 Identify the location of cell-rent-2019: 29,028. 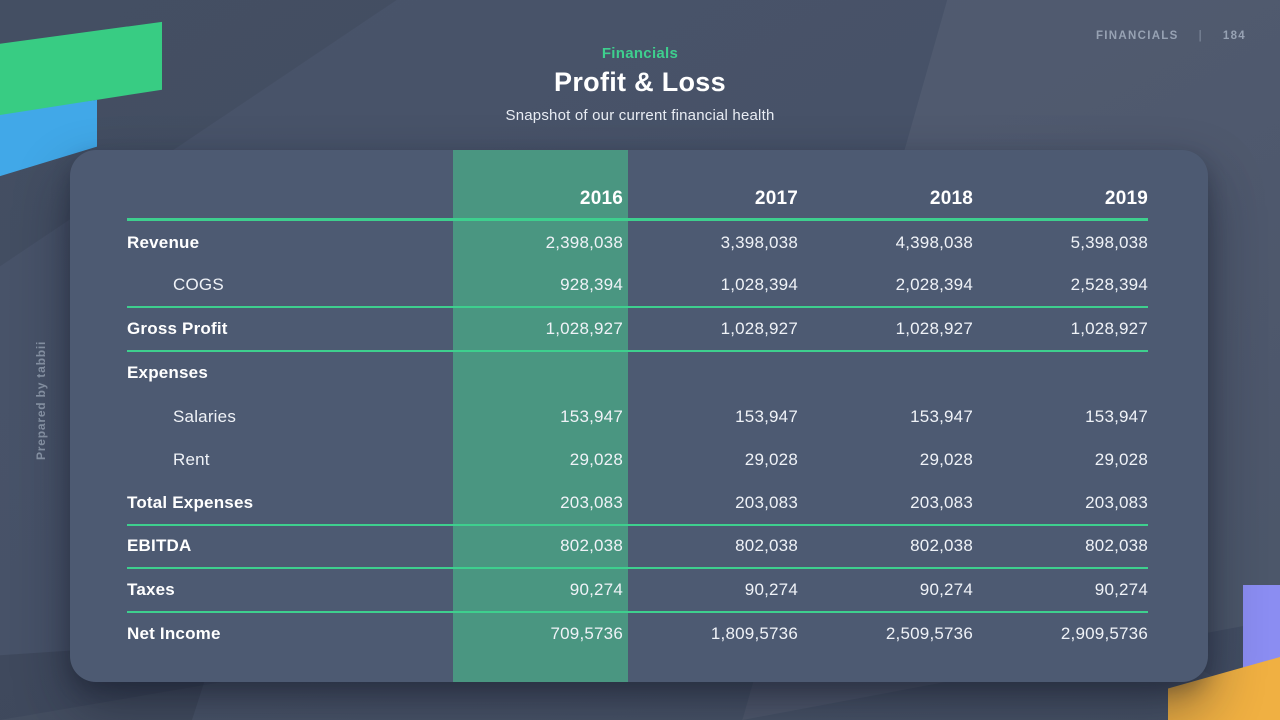
(1121, 460).